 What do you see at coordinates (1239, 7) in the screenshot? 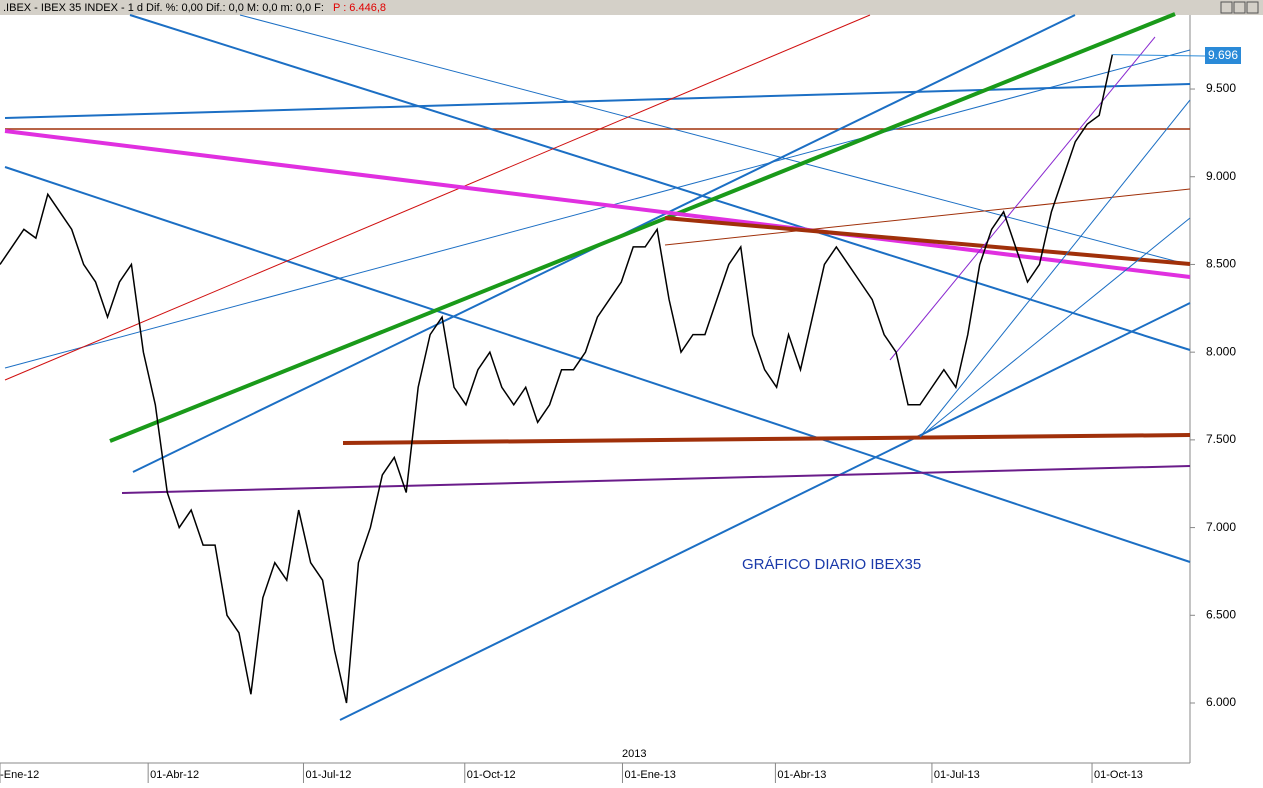
I see `window-buttons` at bounding box center [1239, 7].